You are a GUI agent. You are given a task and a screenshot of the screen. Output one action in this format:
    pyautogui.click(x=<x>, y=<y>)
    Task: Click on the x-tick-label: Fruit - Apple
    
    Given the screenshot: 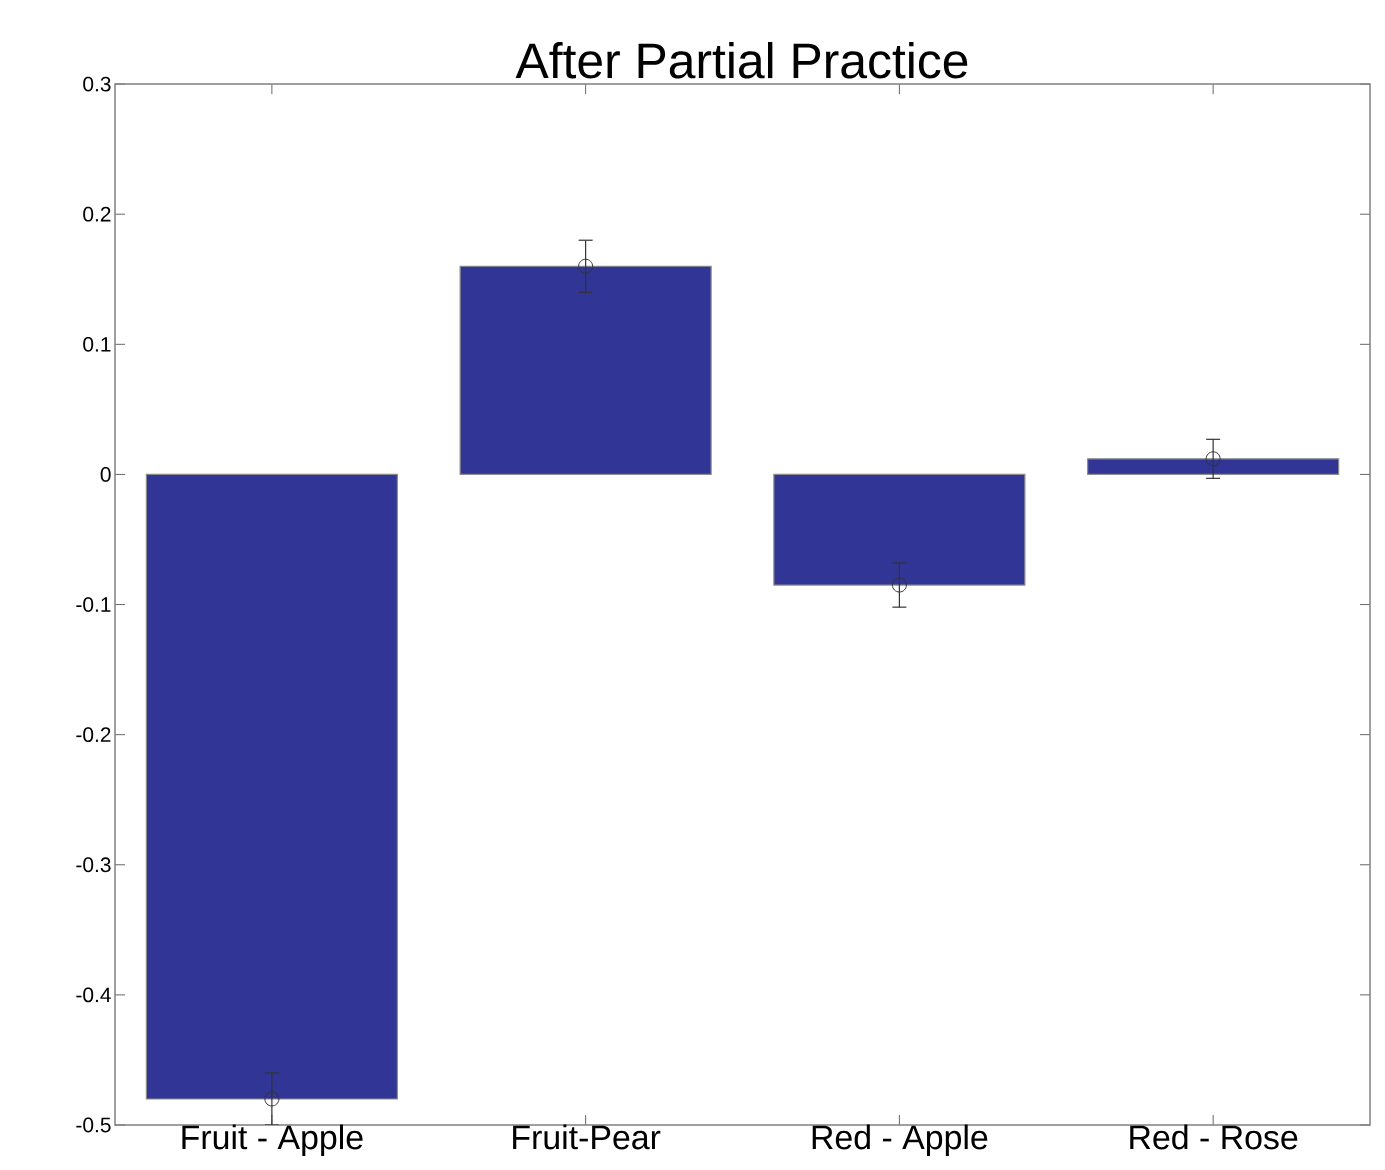 What is the action you would take?
    pyautogui.click(x=272, y=1140)
    